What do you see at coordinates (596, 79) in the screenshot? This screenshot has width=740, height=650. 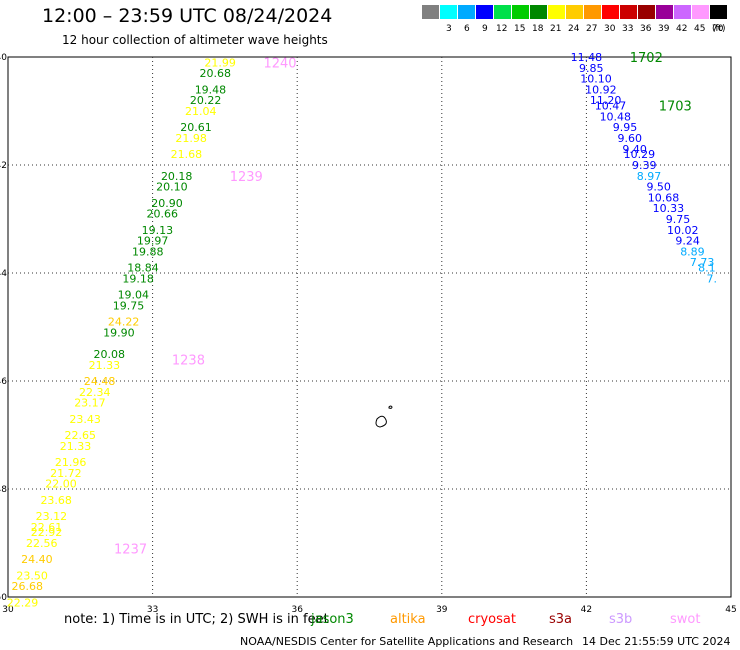 I see `wave-height-value: 10.10` at bounding box center [596, 79].